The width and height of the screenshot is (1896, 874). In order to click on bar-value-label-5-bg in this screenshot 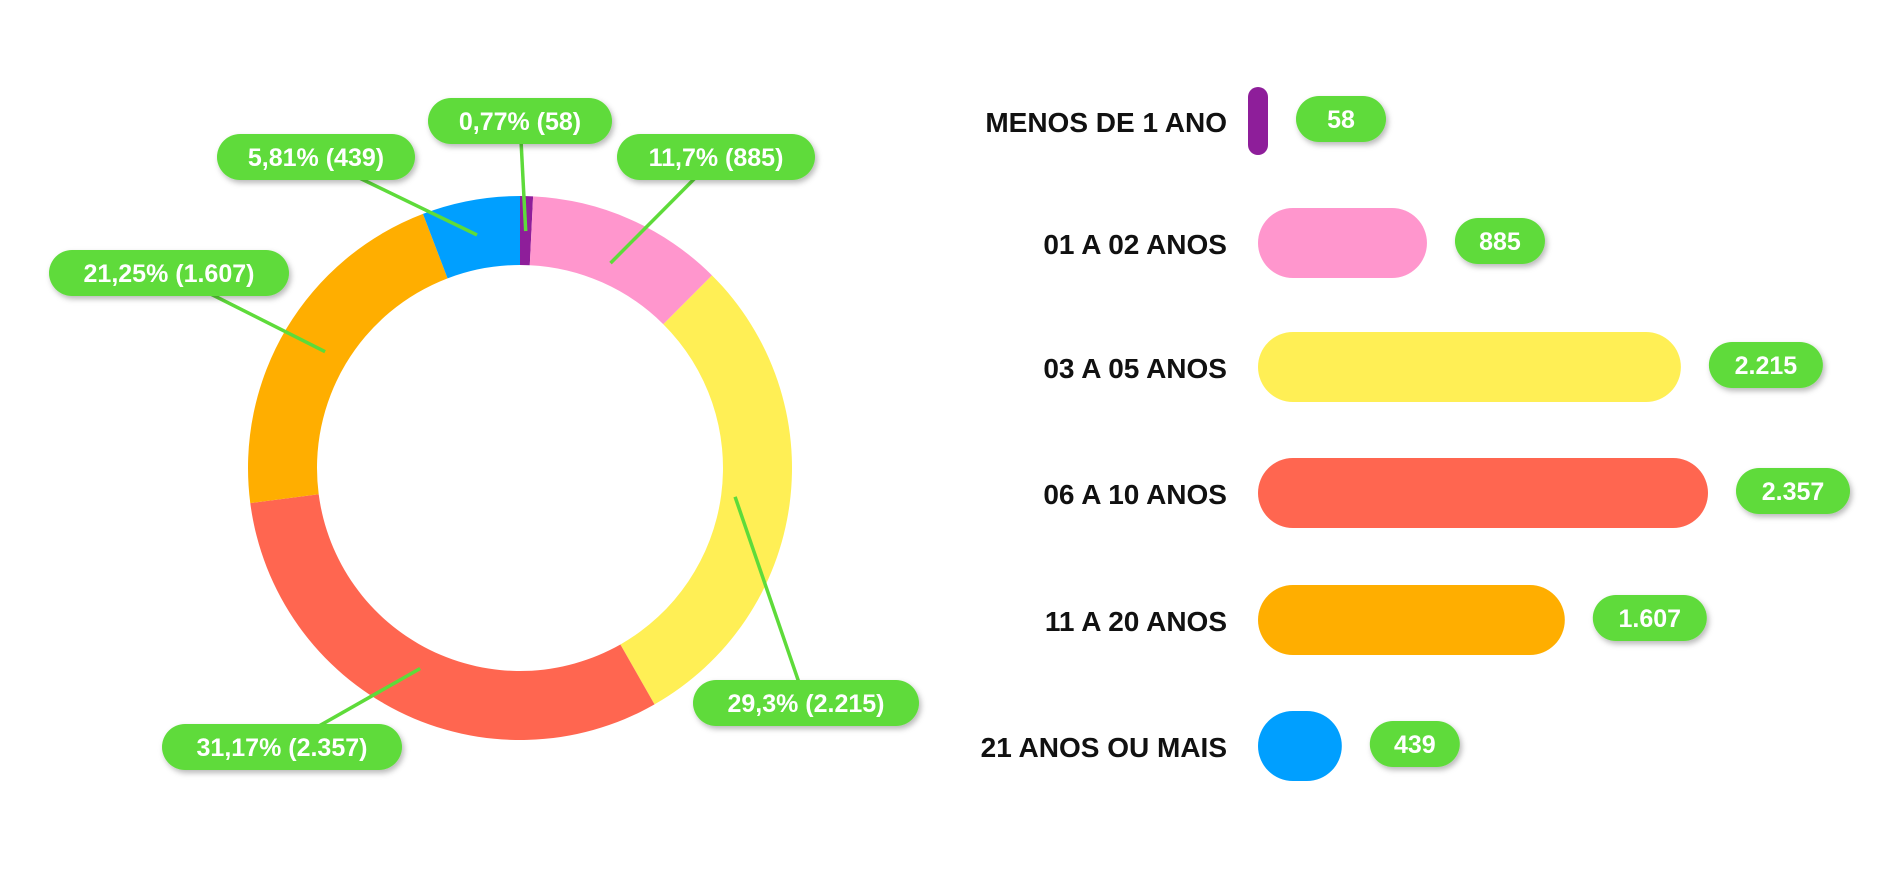, I will do `click(1414, 744)`.